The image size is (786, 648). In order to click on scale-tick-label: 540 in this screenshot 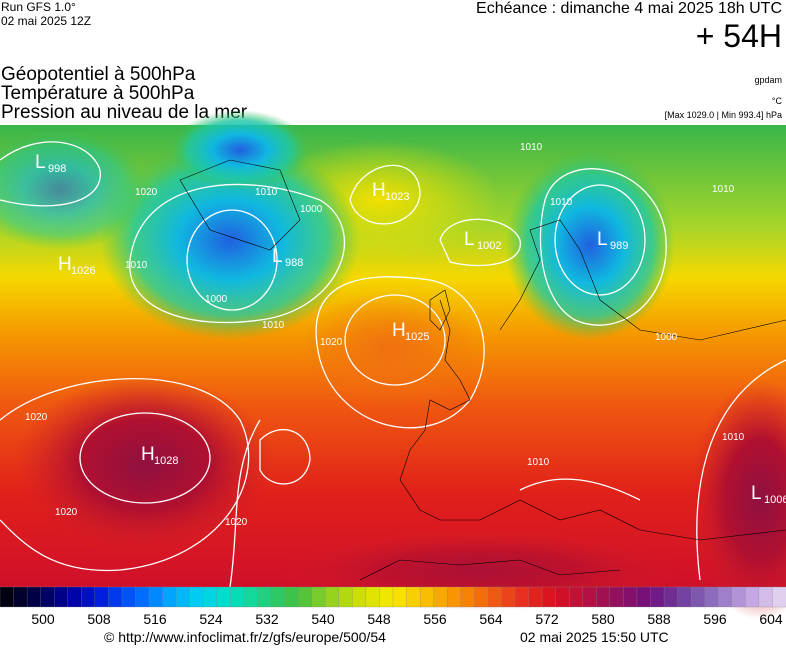, I will do `click(323, 619)`.